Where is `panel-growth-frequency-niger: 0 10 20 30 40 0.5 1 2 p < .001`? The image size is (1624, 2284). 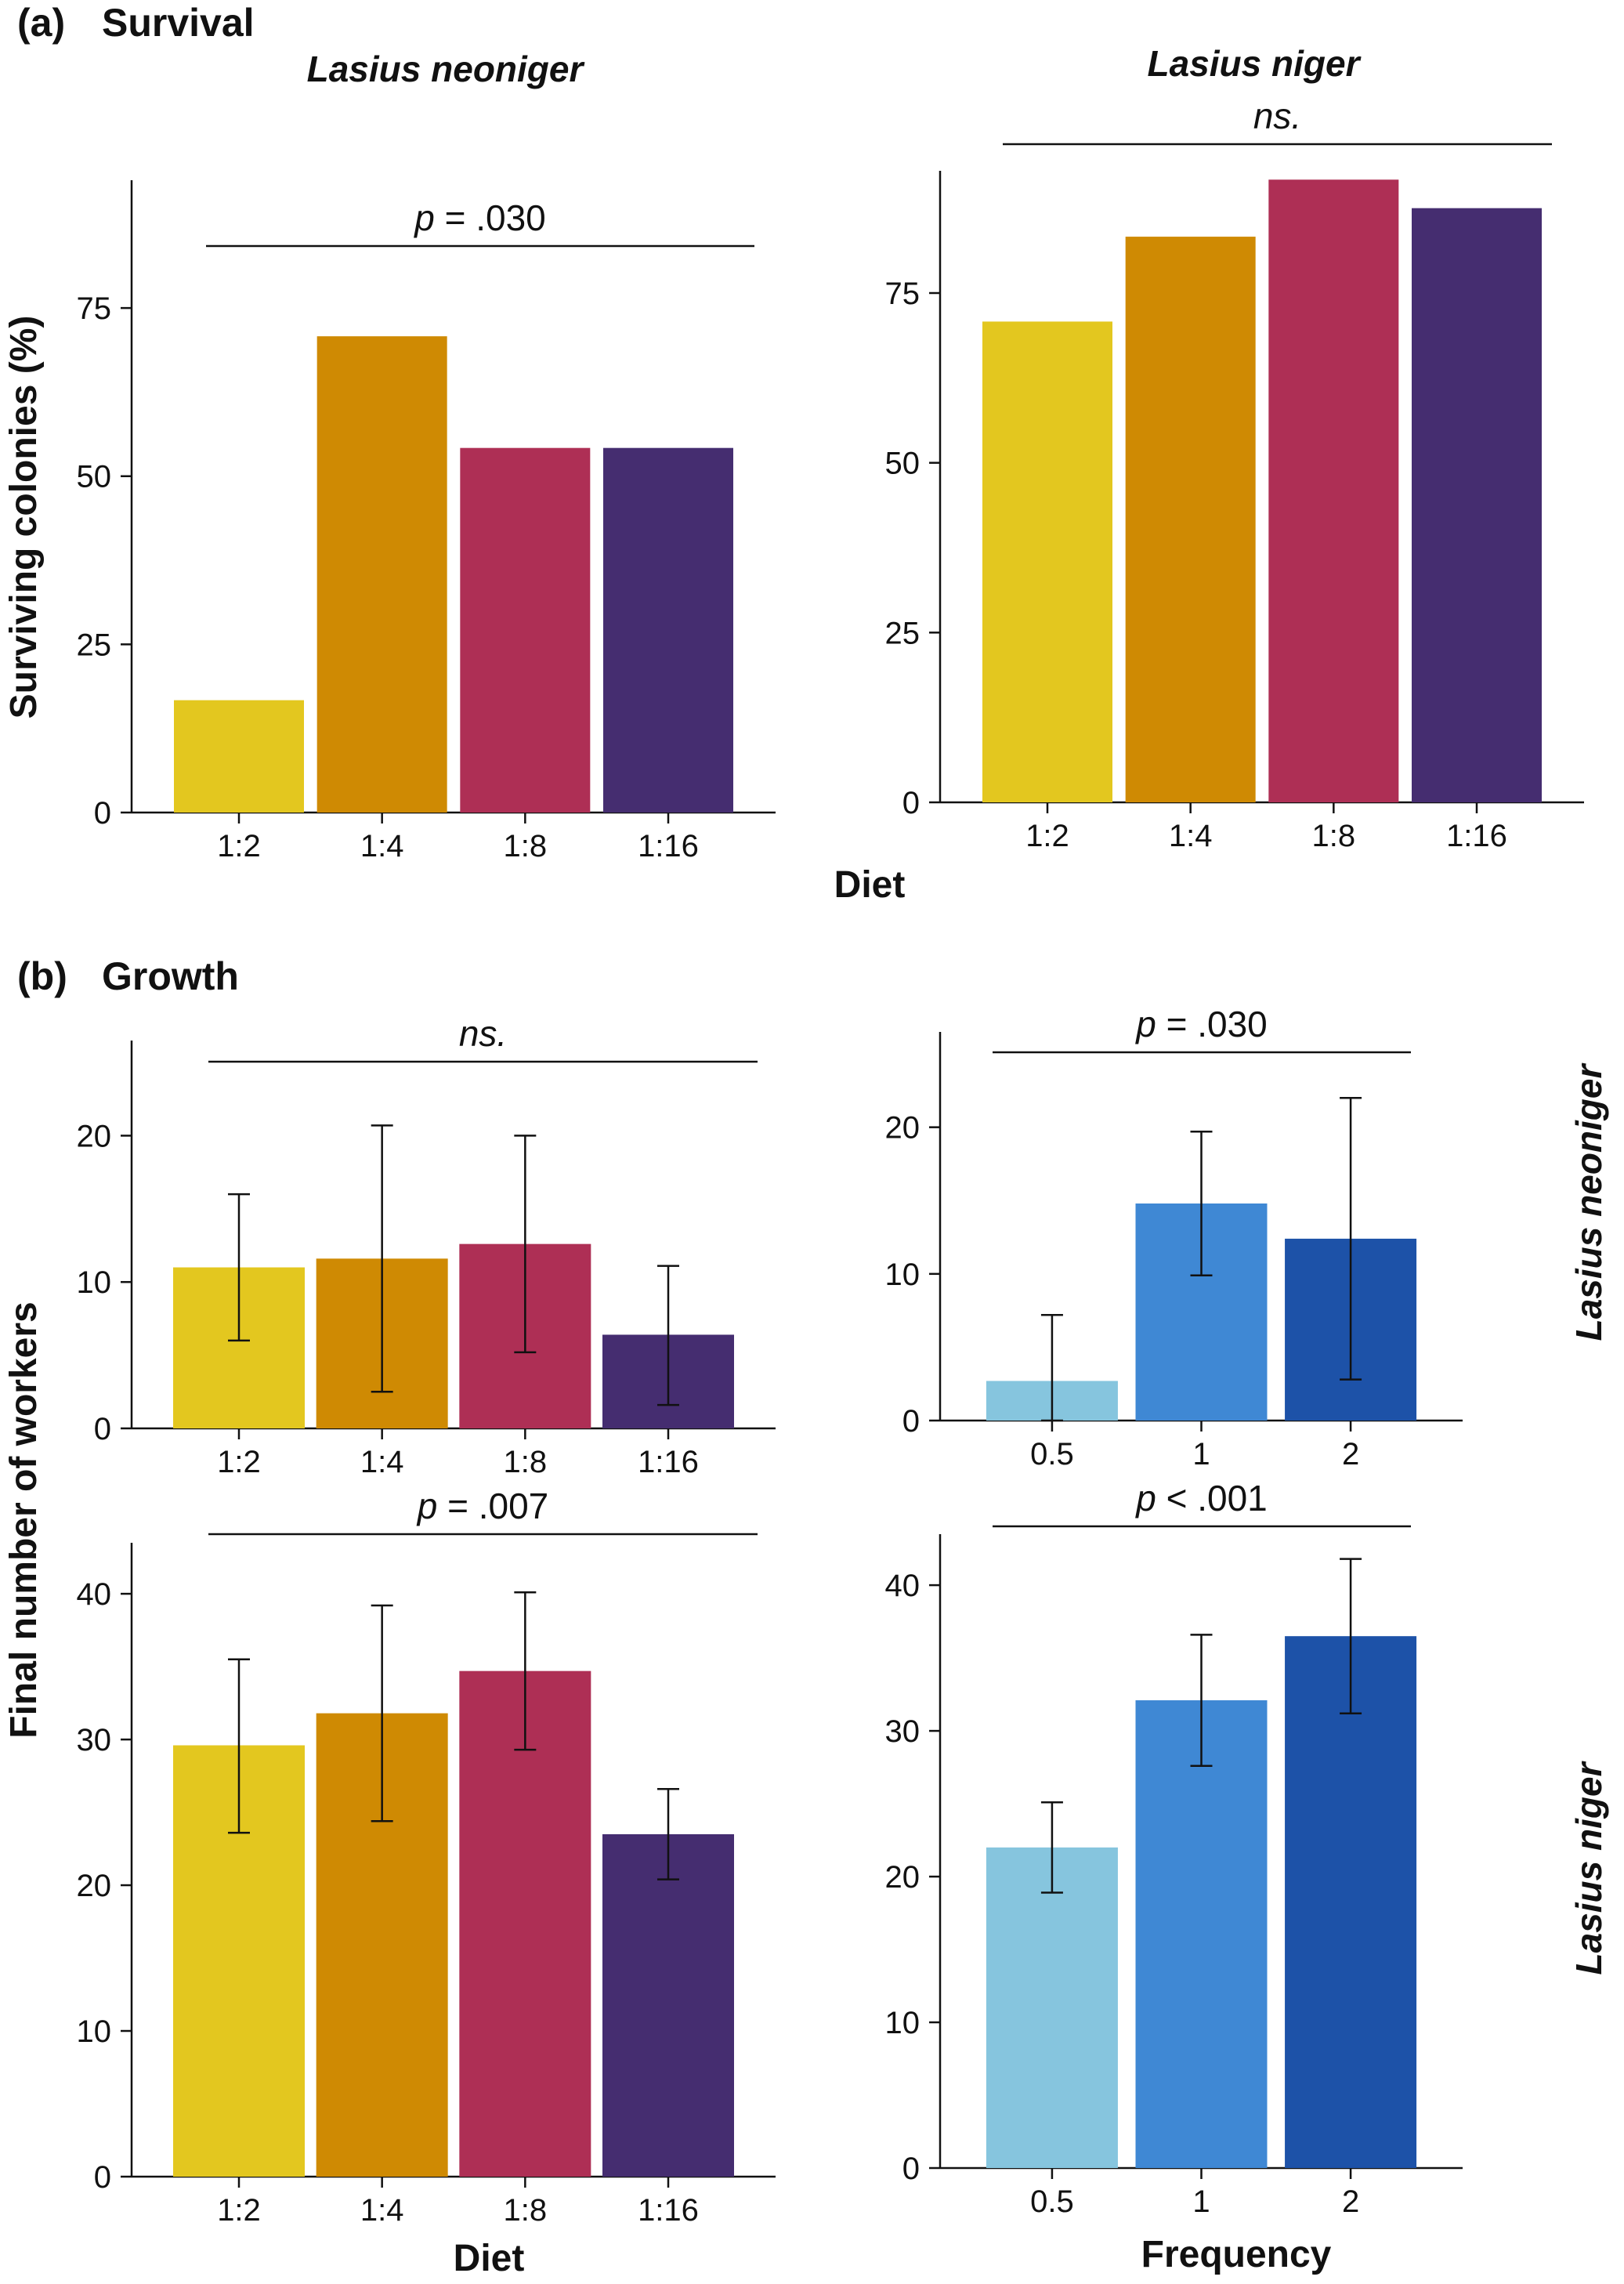 panel-growth-frequency-niger: 0 10 20 30 40 0.5 1 2 p < .001 is located at coordinates (1174, 1848).